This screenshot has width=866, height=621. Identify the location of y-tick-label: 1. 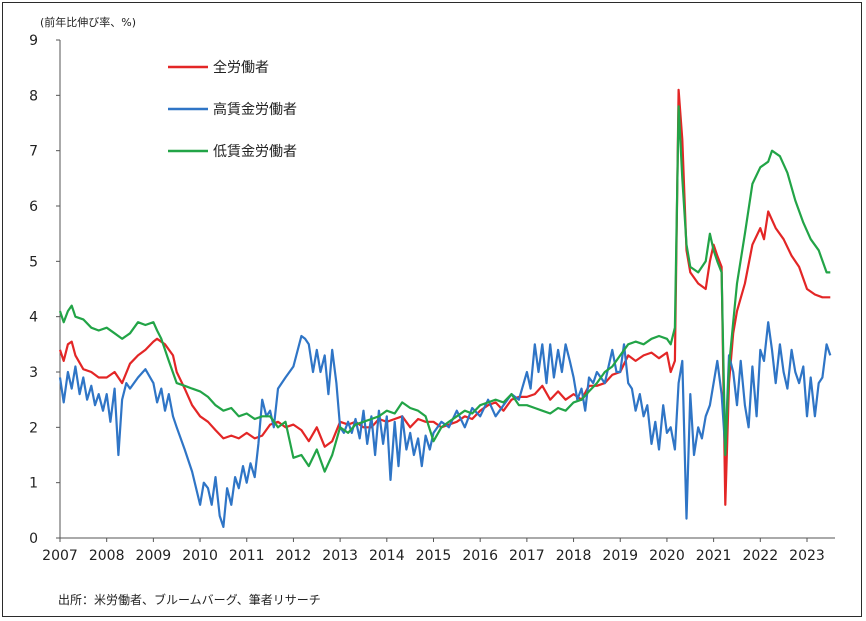
(33, 484).